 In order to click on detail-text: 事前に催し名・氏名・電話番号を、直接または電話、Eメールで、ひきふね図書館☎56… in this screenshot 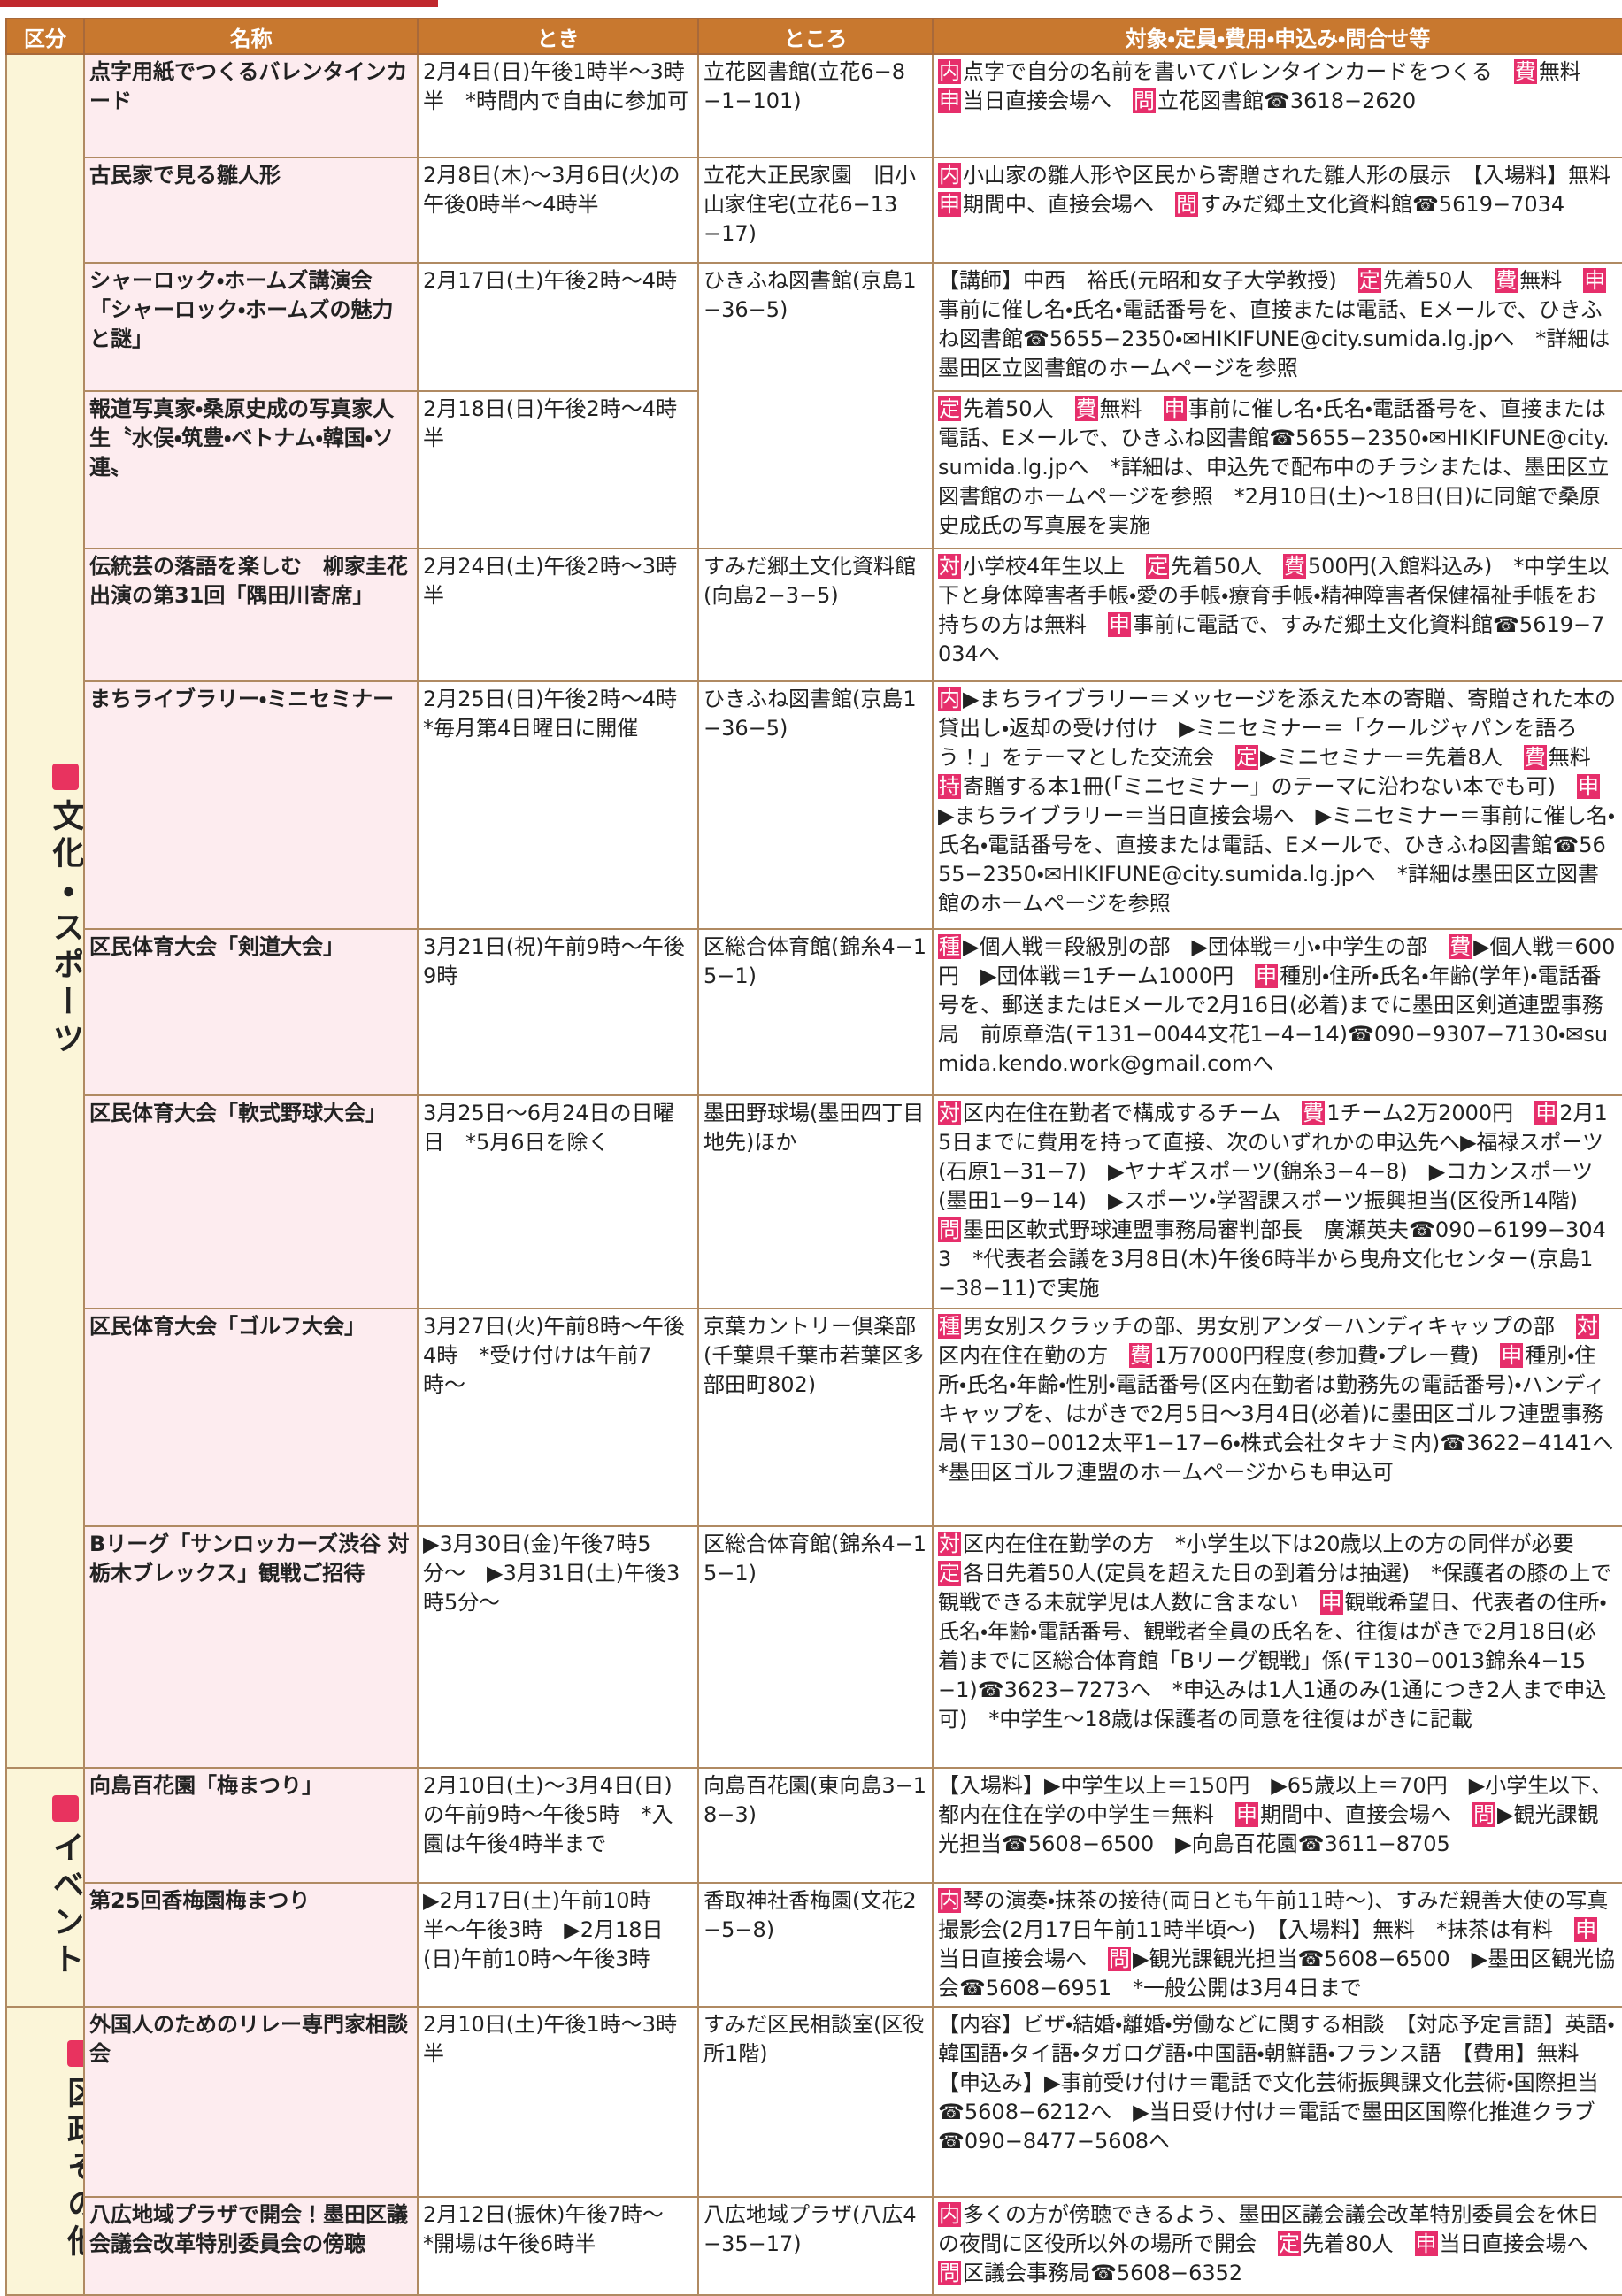, I will do `click(1274, 338)`.